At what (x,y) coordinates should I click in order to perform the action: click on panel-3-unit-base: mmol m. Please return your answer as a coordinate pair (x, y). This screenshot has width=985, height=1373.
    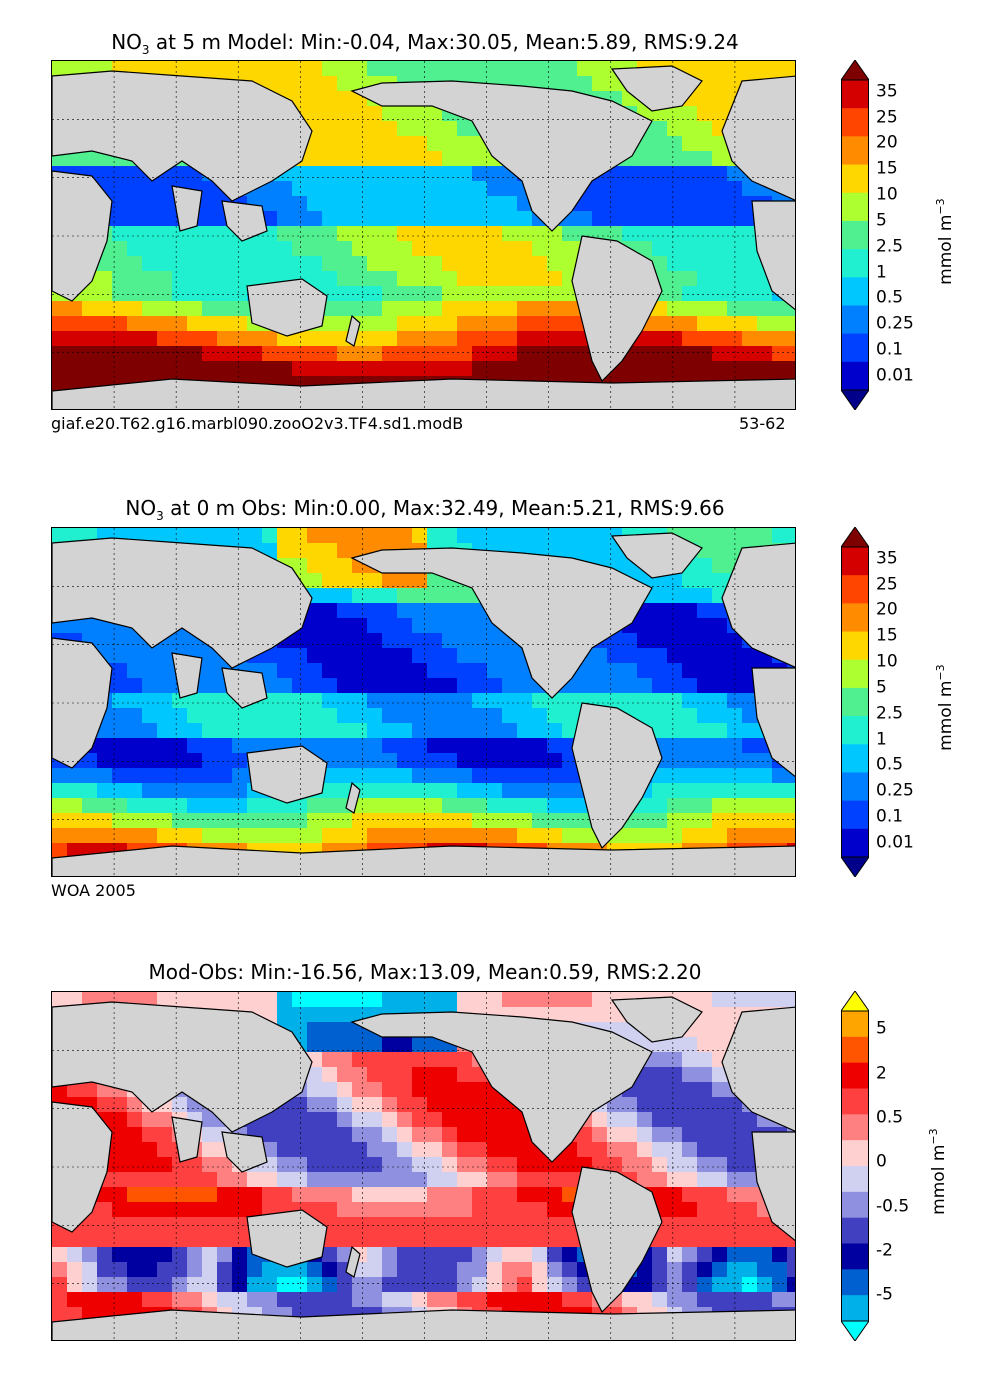
    Looking at the image, I should click on (938, 1179).